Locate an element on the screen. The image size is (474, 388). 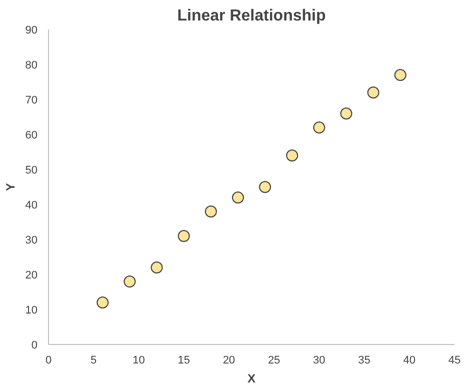
y-tick-label: 70 is located at coordinates (31, 100).